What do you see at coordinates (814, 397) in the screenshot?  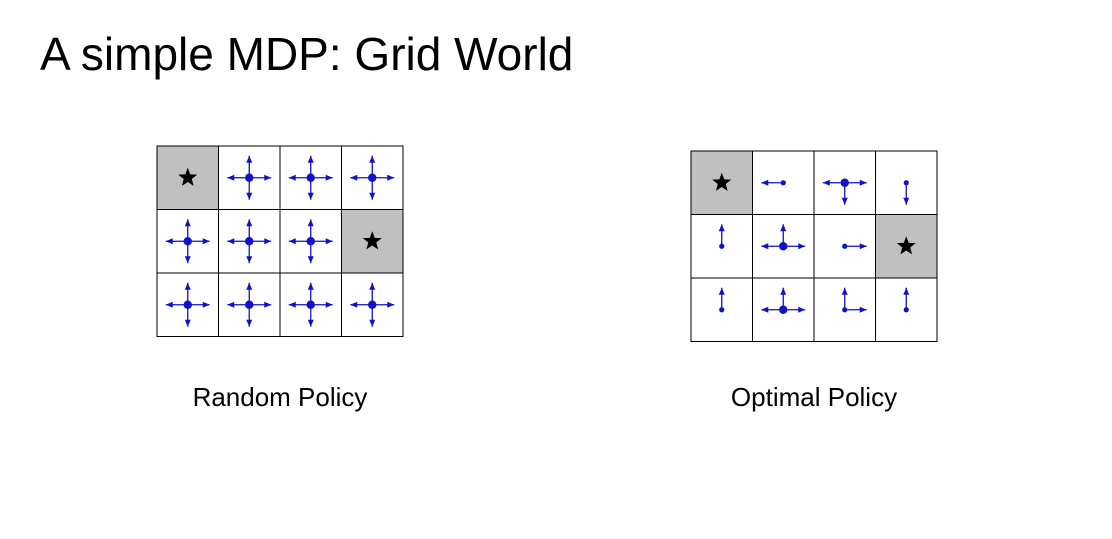 I see `optimal-policy-caption: Optimal Policy` at bounding box center [814, 397].